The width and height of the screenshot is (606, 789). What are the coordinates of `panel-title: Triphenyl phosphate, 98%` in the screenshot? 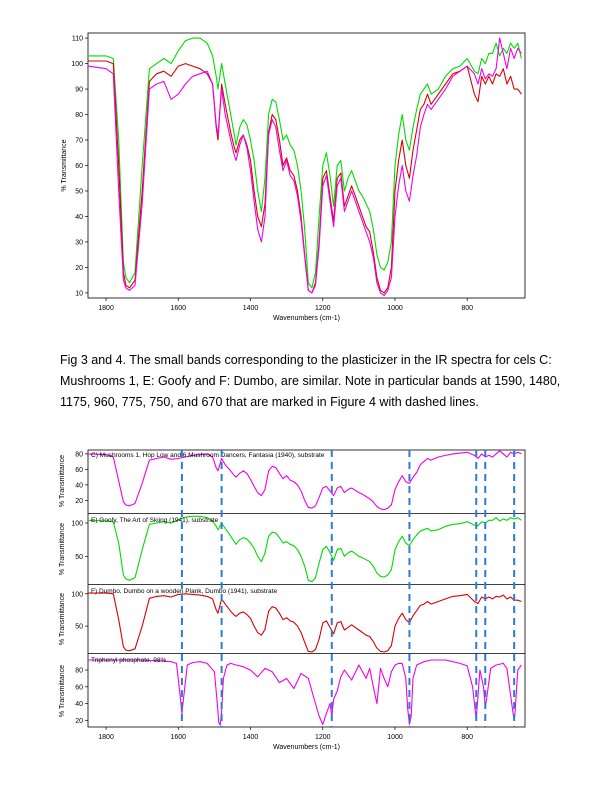 It's located at (129, 660).